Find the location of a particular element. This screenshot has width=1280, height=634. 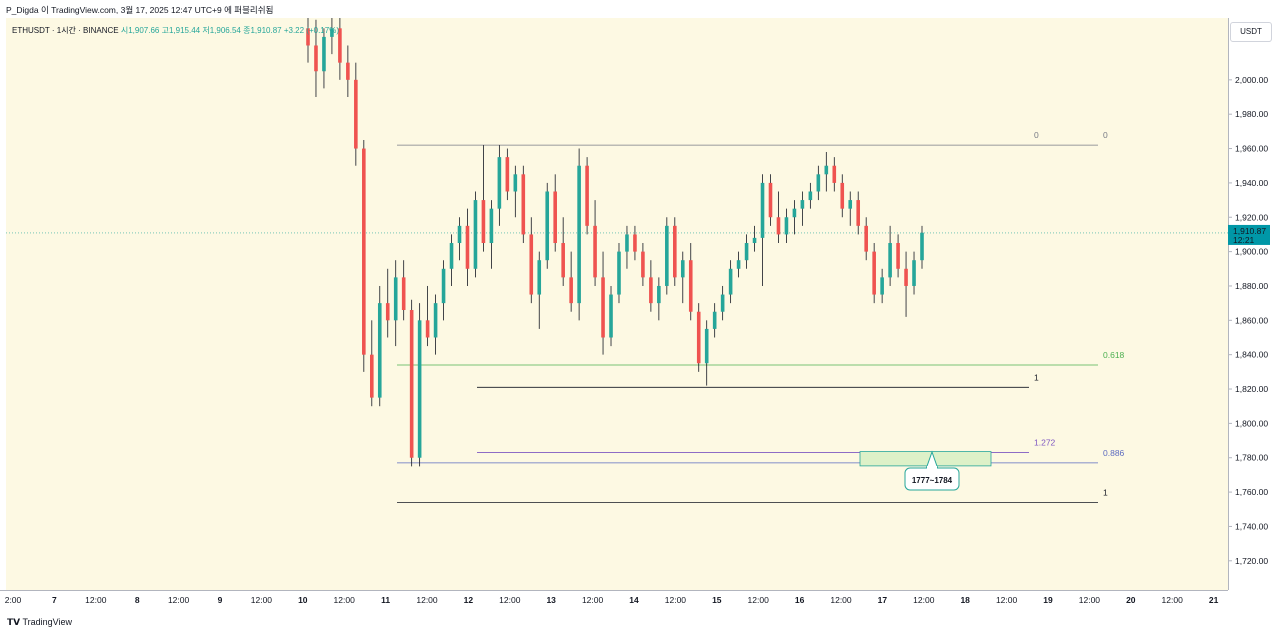

symbol-name: ETHUSDT · 1시간 · BINANCE is located at coordinates (65, 30).